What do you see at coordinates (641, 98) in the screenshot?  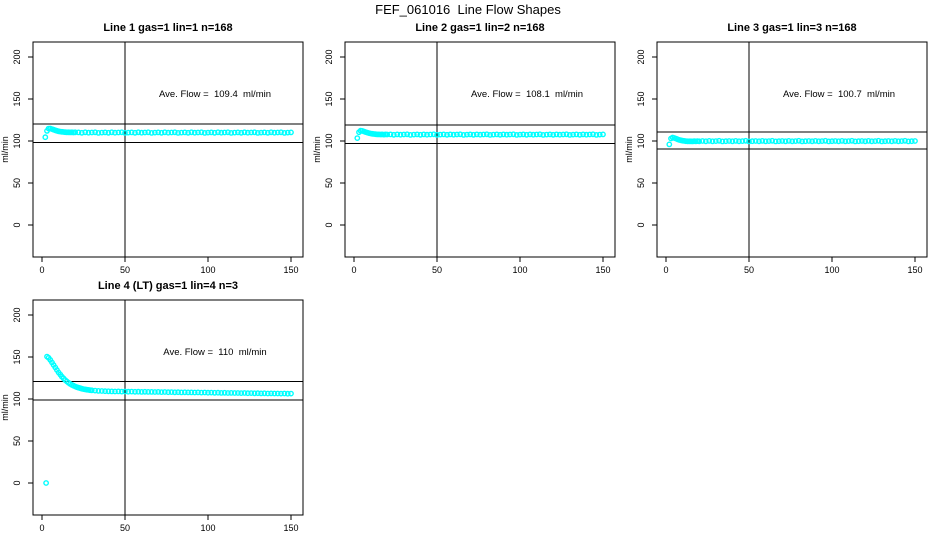 I see `y-tick-label: 150` at bounding box center [641, 98].